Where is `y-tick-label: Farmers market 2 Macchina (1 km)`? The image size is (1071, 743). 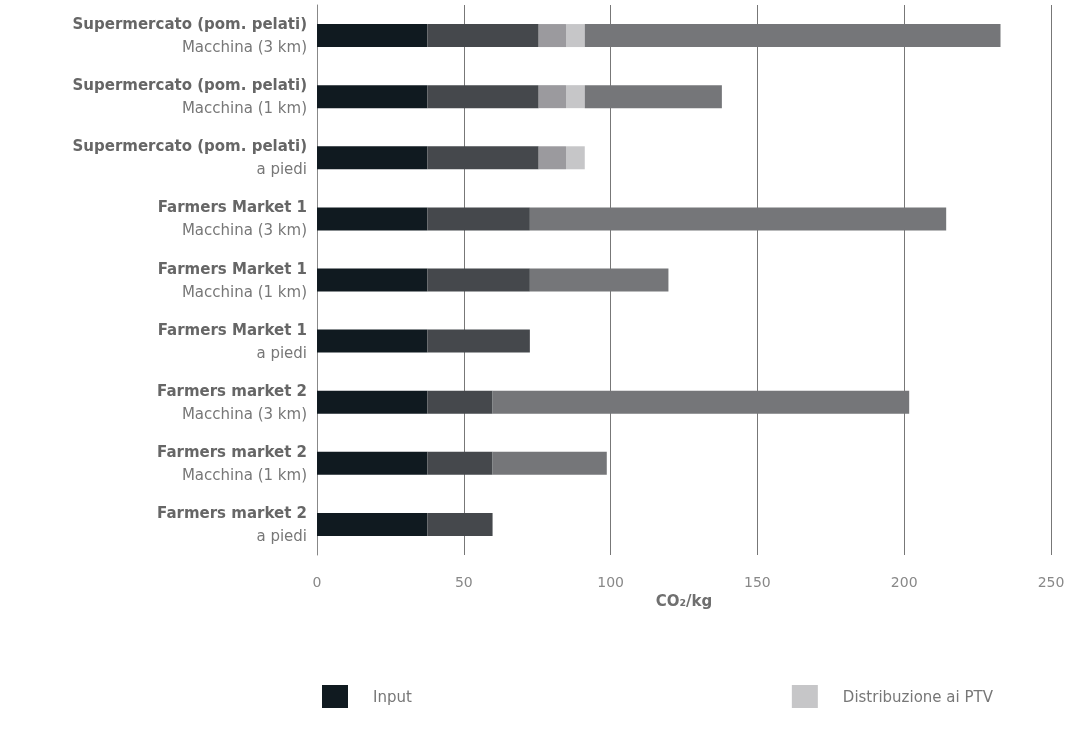
y-tick-label: Farmers market 2 Macchina (1 km) is located at coordinates (232, 463).